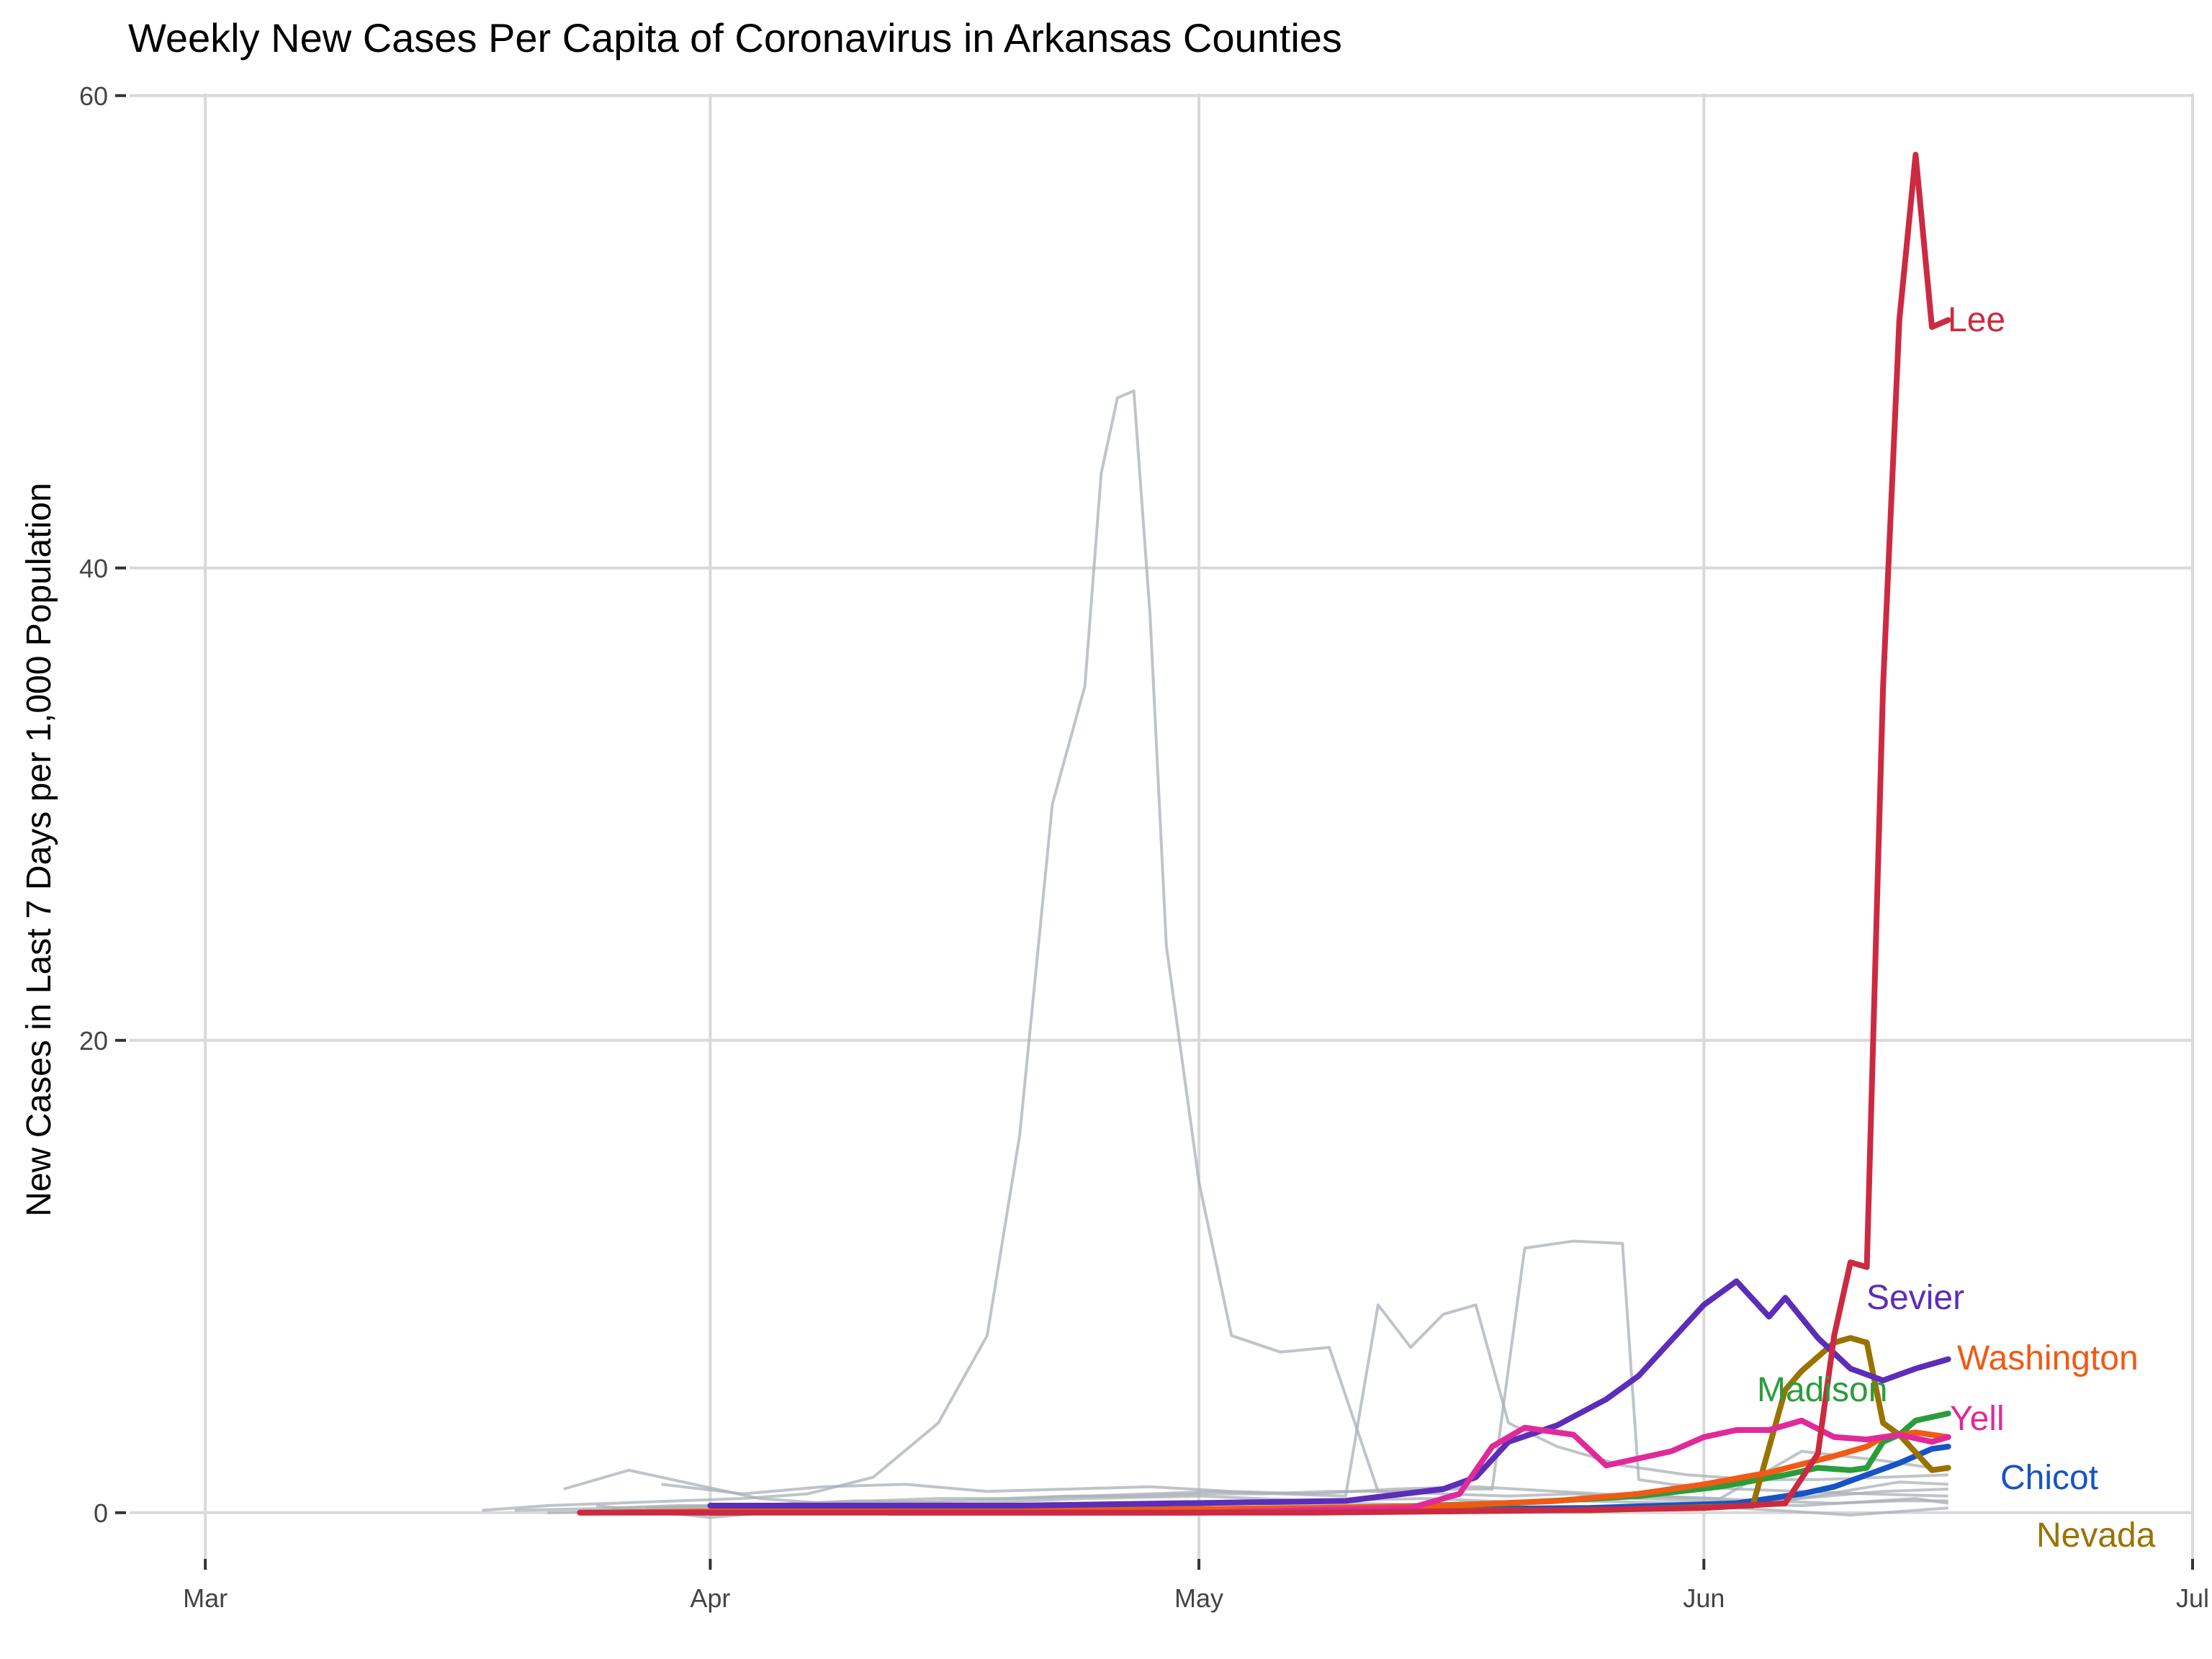 This screenshot has height=1659, width=2212. What do you see at coordinates (710, 1598) in the screenshot?
I see `x-tick-label: Apr` at bounding box center [710, 1598].